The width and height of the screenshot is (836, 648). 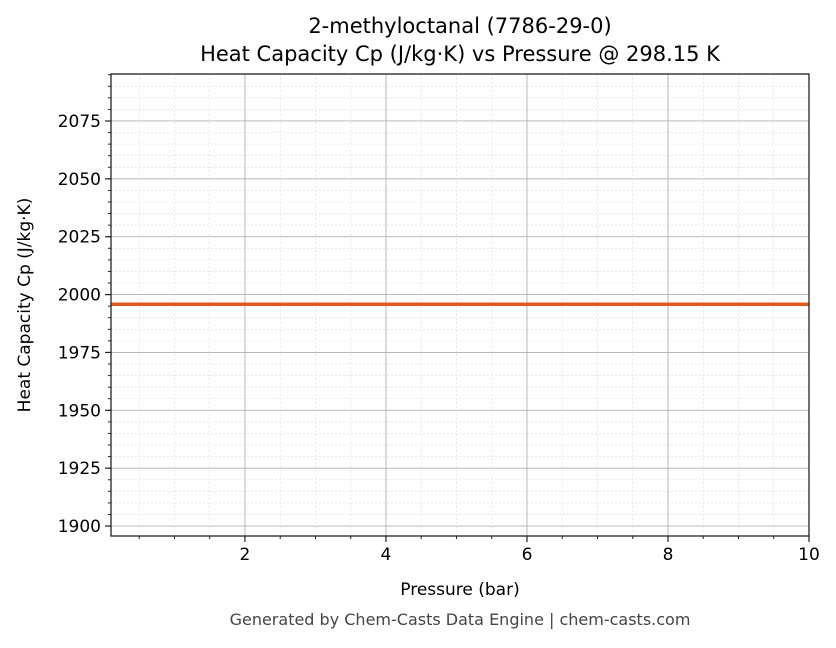 What do you see at coordinates (79, 238) in the screenshot?
I see `y-tick-label: 2025` at bounding box center [79, 238].